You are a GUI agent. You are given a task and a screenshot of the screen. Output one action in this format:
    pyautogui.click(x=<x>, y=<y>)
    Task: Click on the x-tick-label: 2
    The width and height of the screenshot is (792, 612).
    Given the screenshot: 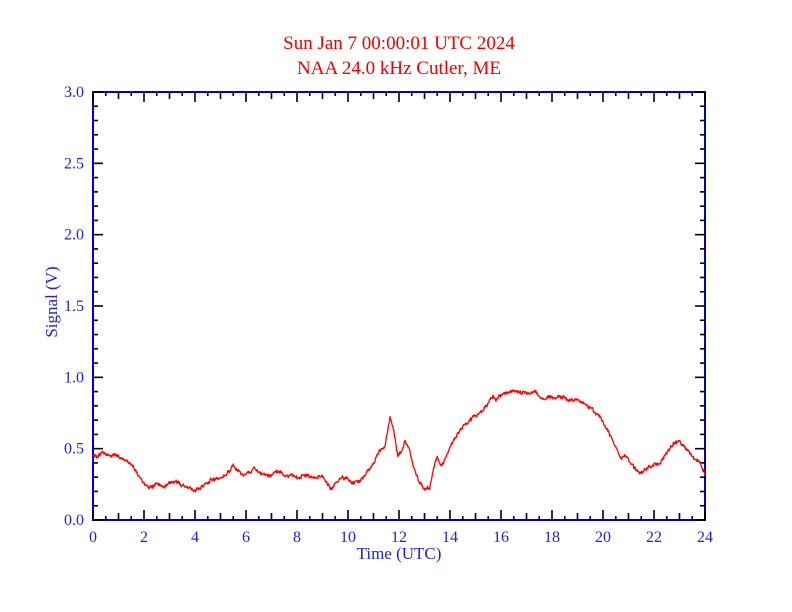 What is the action you would take?
    pyautogui.click(x=144, y=537)
    